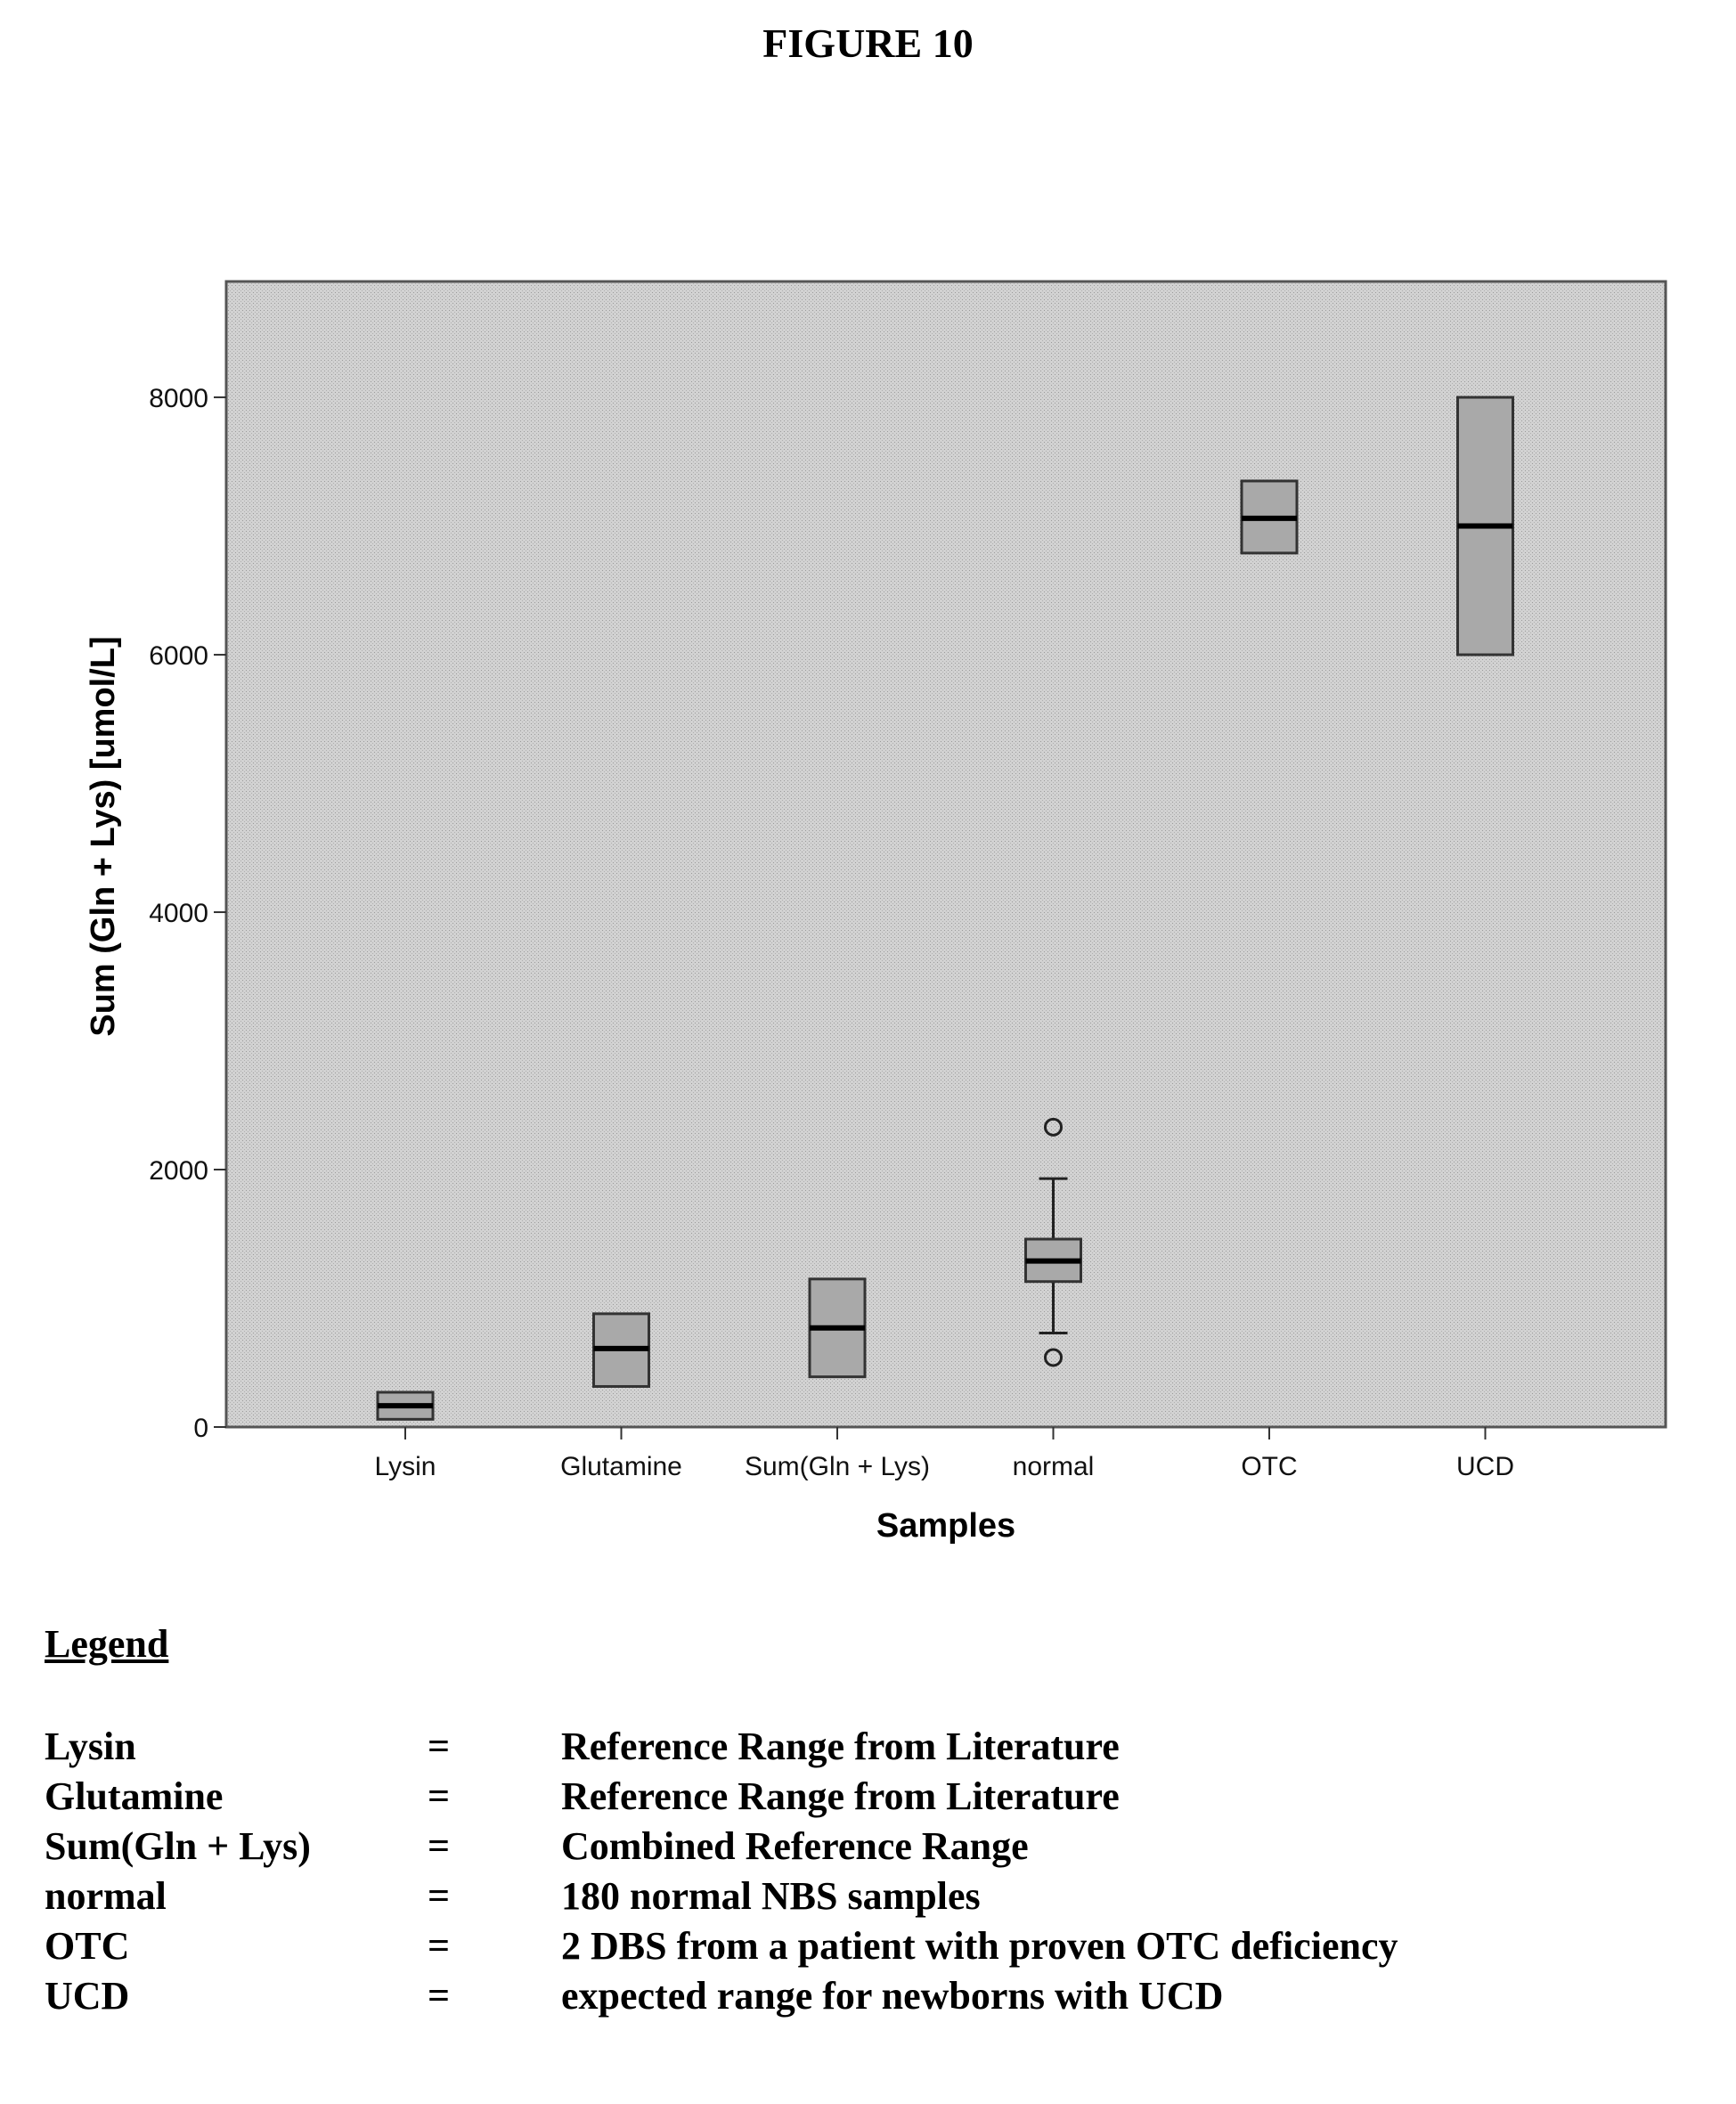  I want to click on y-tick-label: 6000, so click(178, 656).